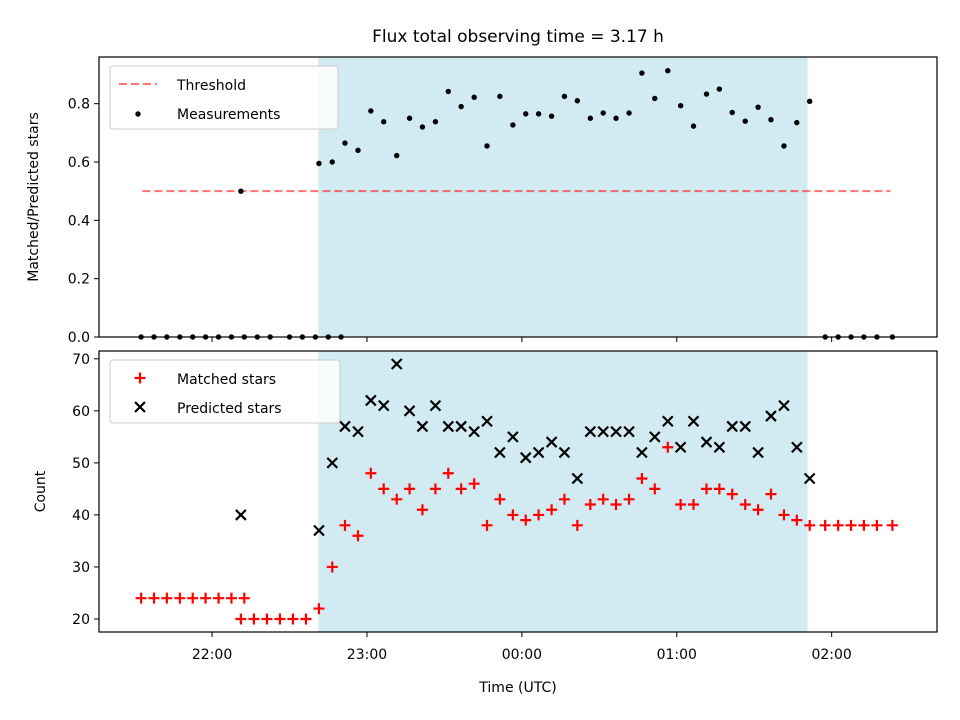 The width and height of the screenshot is (960, 720). I want to click on bottom-y-tick-label: 50, so click(81, 464).